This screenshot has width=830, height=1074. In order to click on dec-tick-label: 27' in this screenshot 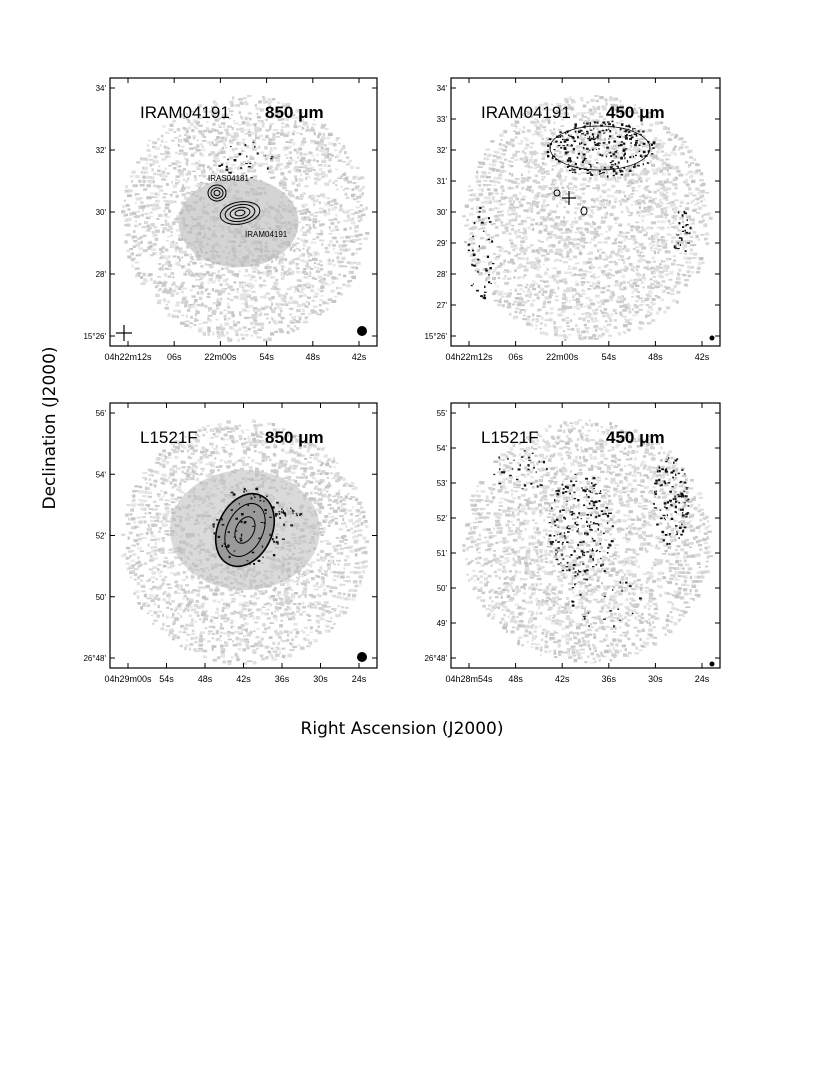, I will do `click(442, 305)`.